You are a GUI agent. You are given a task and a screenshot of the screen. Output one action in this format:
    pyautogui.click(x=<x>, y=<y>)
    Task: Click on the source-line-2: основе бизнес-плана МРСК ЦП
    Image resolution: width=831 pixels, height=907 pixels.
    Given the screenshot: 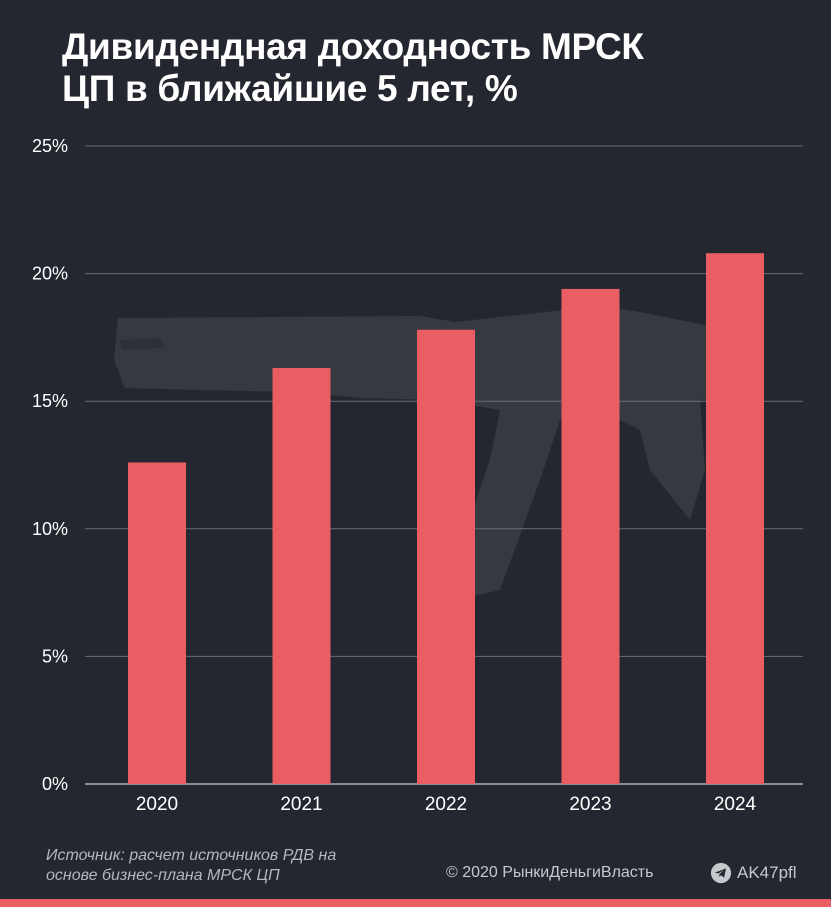 What is the action you would take?
    pyautogui.click(x=163, y=875)
    